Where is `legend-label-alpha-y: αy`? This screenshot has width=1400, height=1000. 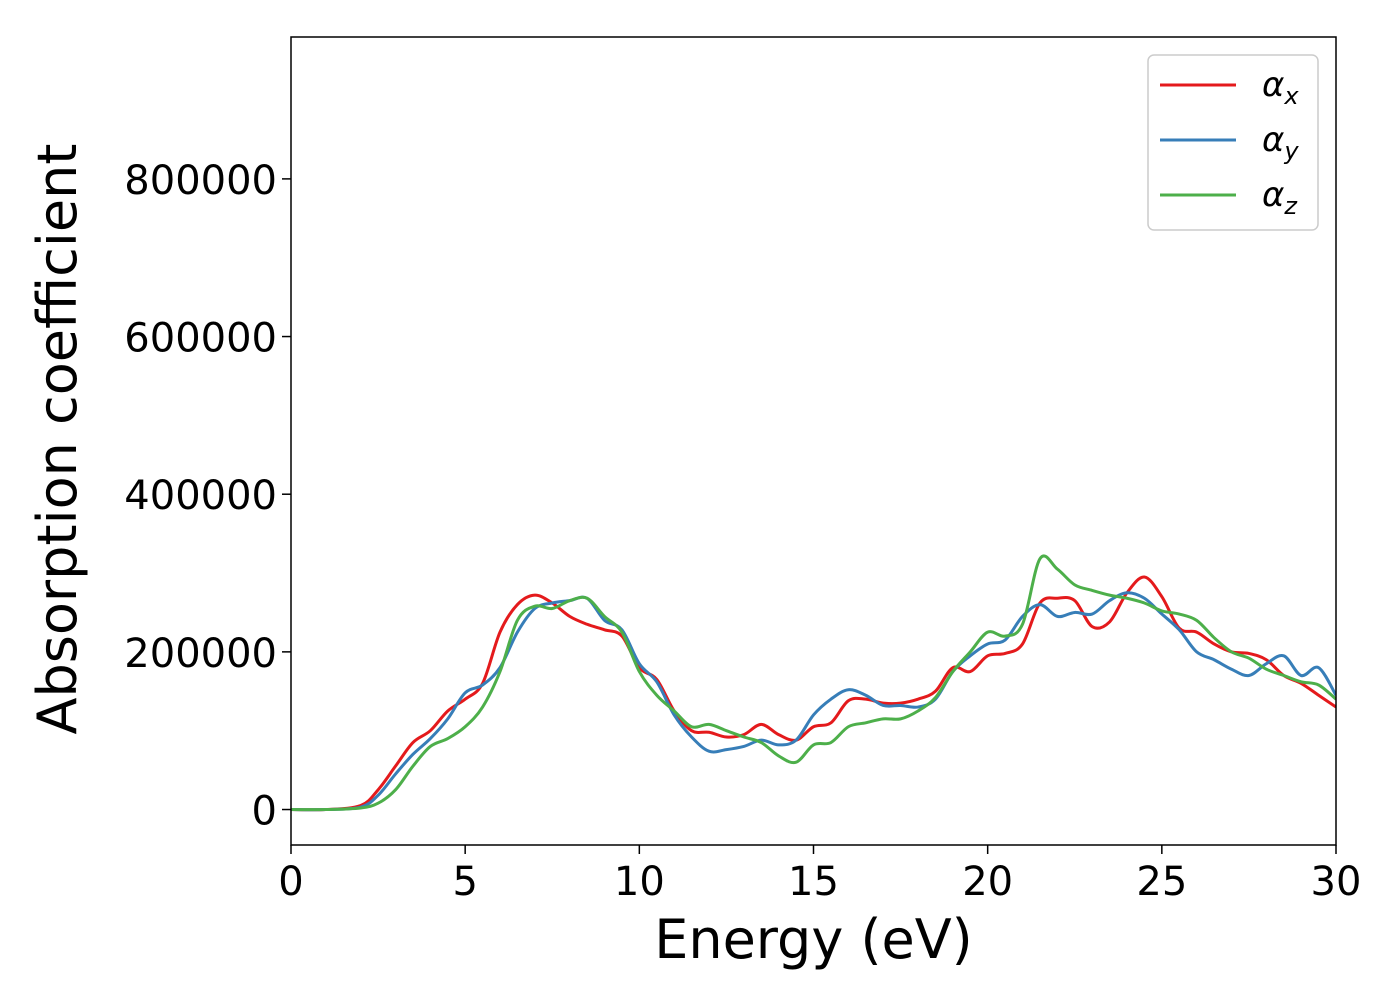 legend-label-alpha-y: αy is located at coordinates (1280, 142).